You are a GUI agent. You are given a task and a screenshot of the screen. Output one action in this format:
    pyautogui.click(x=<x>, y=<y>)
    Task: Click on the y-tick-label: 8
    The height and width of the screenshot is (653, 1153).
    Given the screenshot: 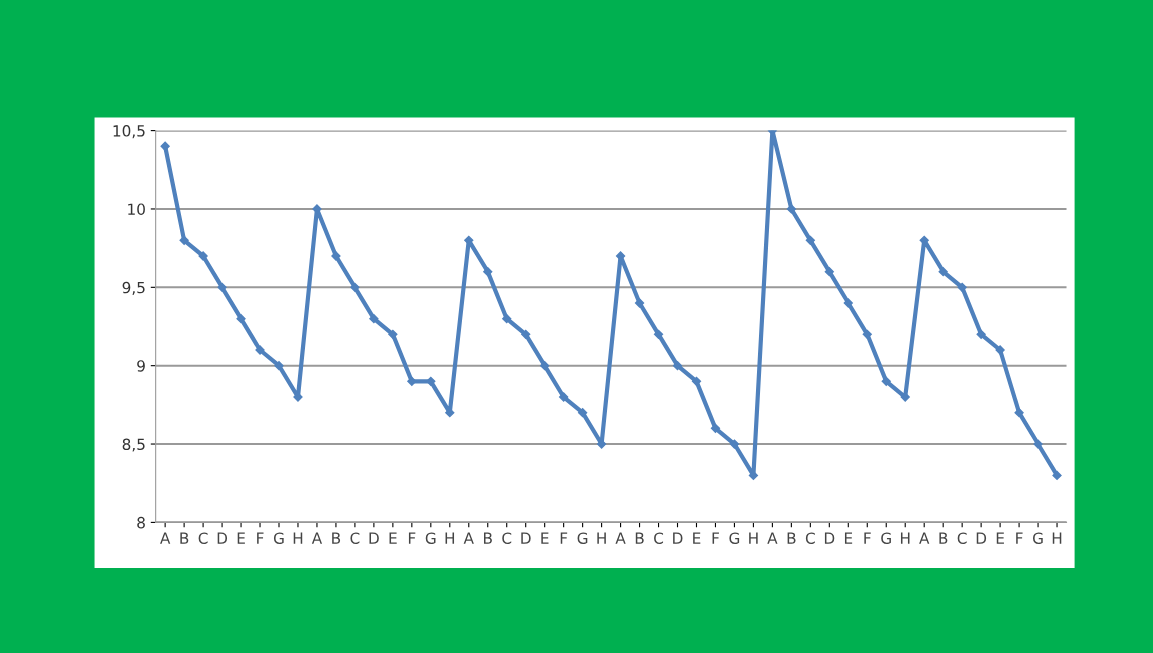 What is the action you would take?
    pyautogui.click(x=141, y=522)
    